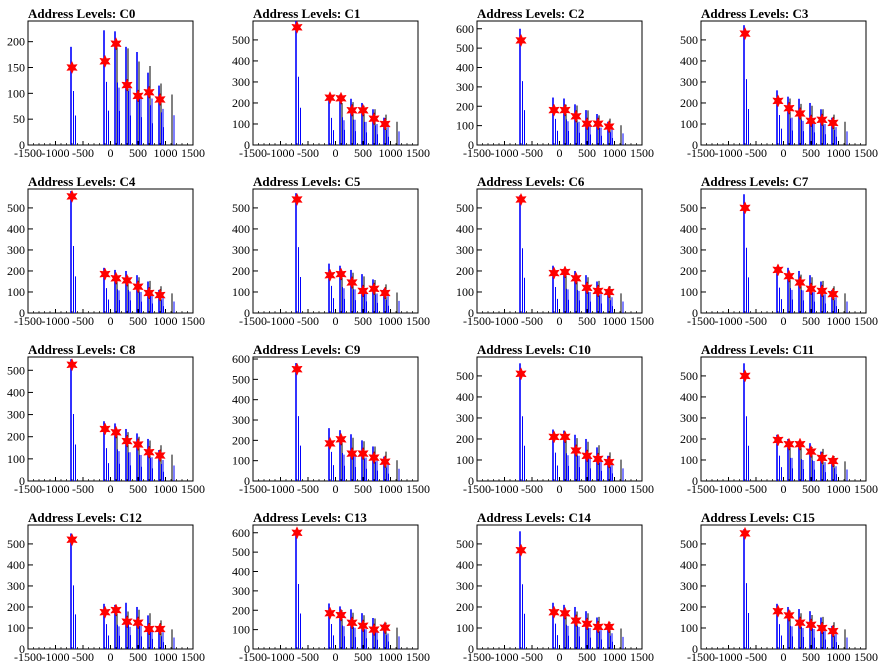  I want to click on y-tick-label: 50, so click(19, 119).